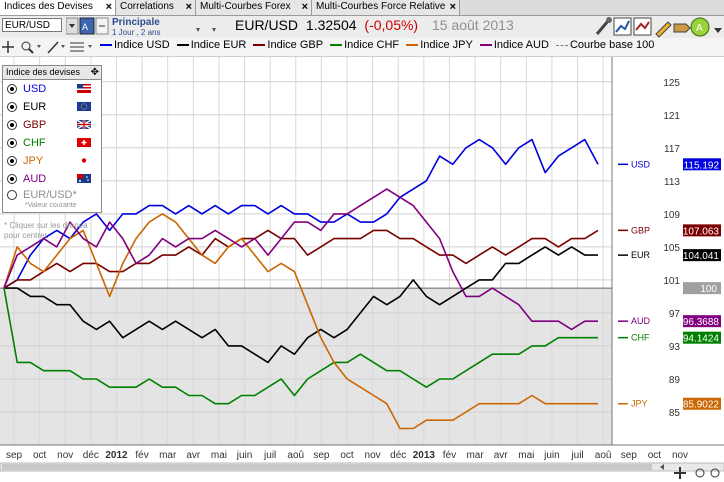 The image size is (724, 482). I want to click on indicator-icon, so click(642, 26).